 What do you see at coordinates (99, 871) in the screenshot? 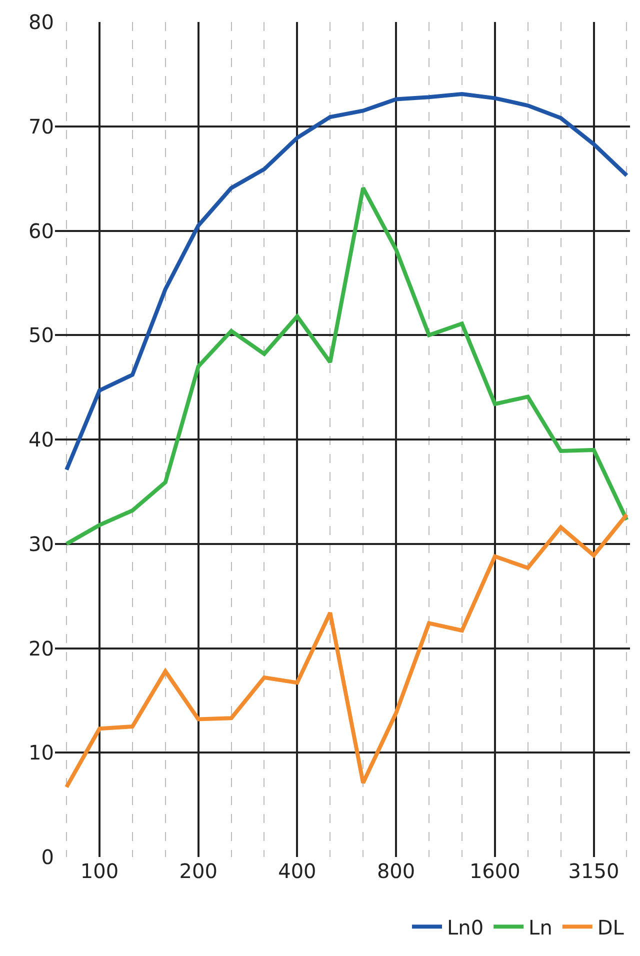
I see `x-tick-label: 100` at bounding box center [99, 871].